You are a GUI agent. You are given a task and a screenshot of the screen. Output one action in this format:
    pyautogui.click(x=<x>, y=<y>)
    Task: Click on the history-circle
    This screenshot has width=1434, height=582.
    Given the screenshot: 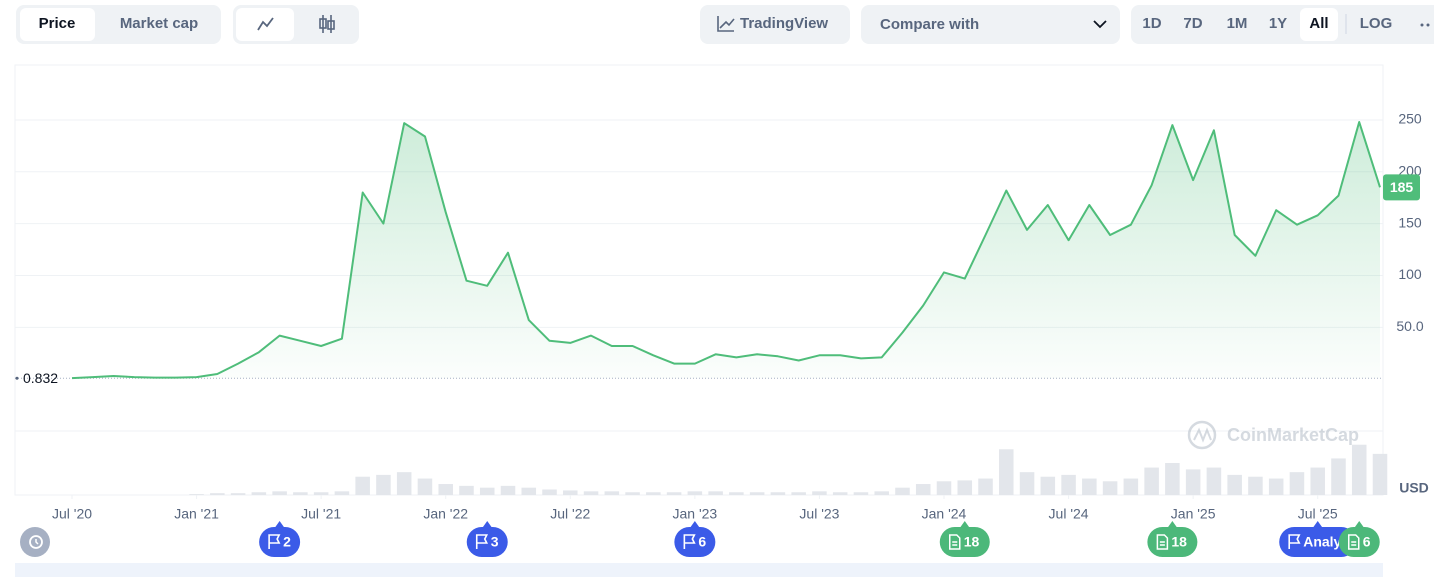 What is the action you would take?
    pyautogui.click(x=35, y=542)
    